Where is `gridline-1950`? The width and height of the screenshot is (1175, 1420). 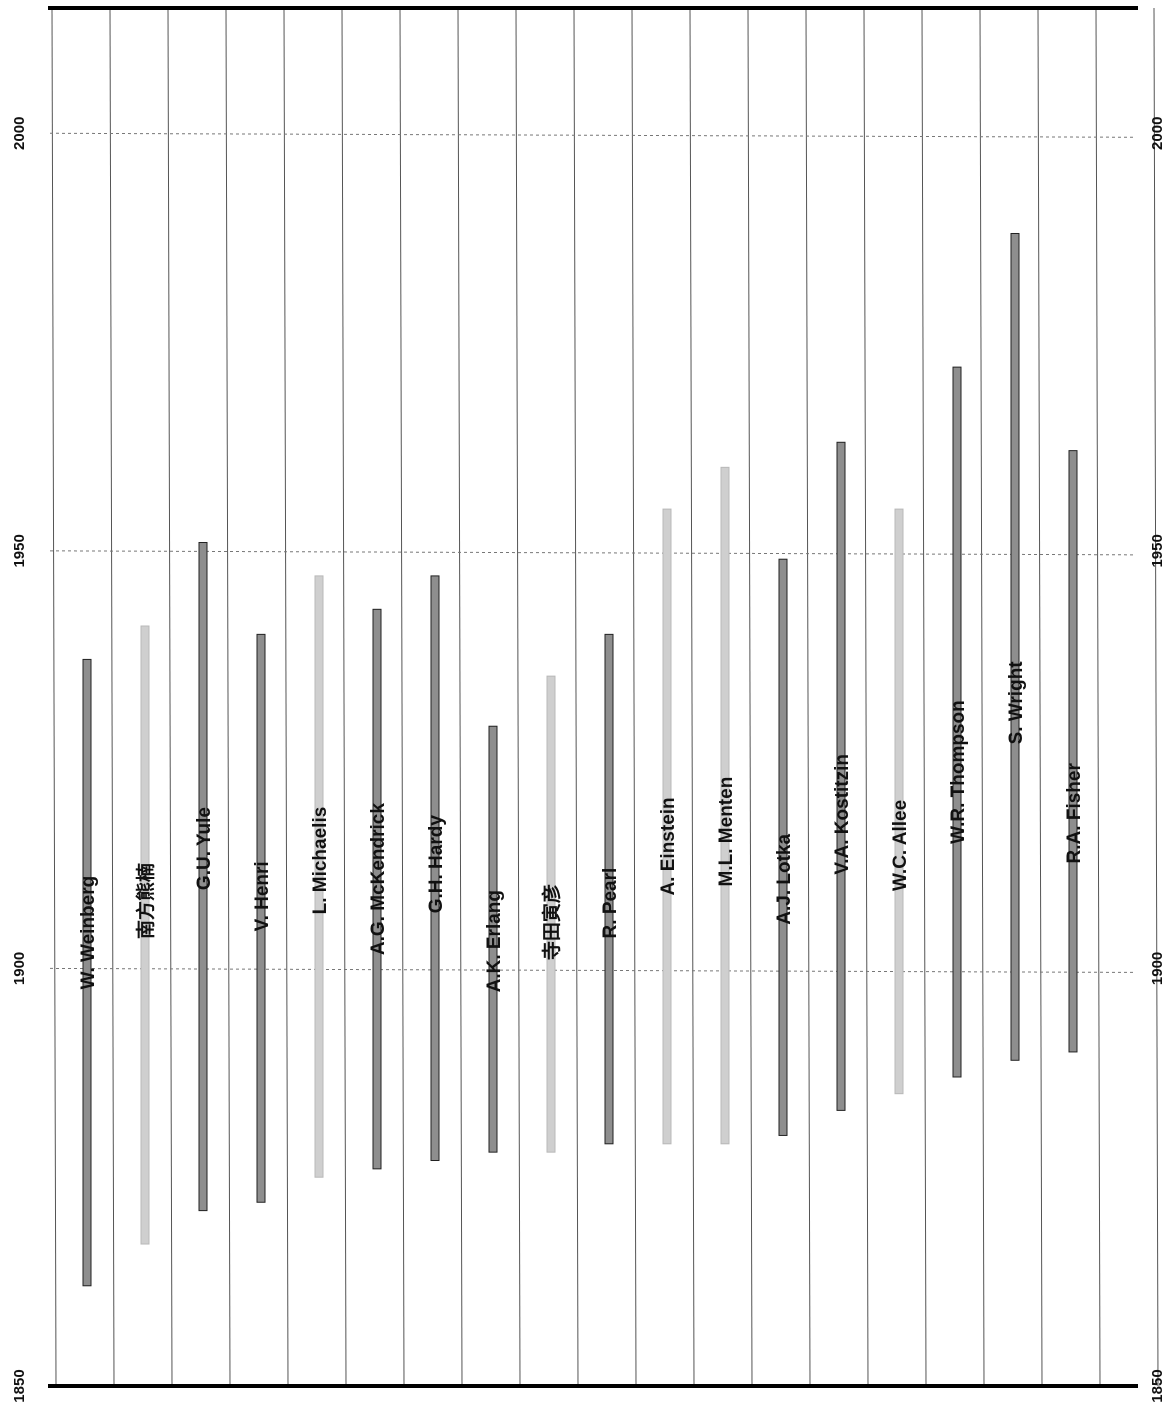 gridline-1950 is located at coordinates (592, 553).